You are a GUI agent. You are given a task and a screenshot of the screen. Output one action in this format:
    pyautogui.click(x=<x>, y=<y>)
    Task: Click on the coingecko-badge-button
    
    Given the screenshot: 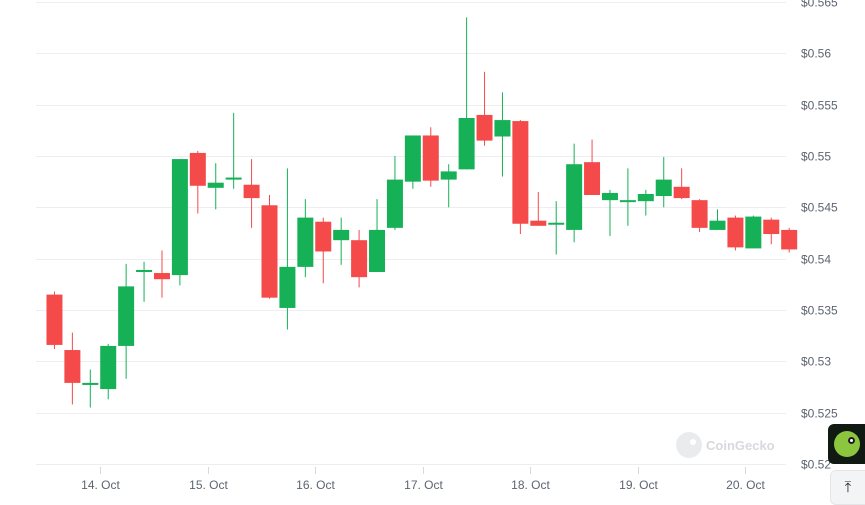 What is the action you would take?
    pyautogui.click(x=846, y=444)
    